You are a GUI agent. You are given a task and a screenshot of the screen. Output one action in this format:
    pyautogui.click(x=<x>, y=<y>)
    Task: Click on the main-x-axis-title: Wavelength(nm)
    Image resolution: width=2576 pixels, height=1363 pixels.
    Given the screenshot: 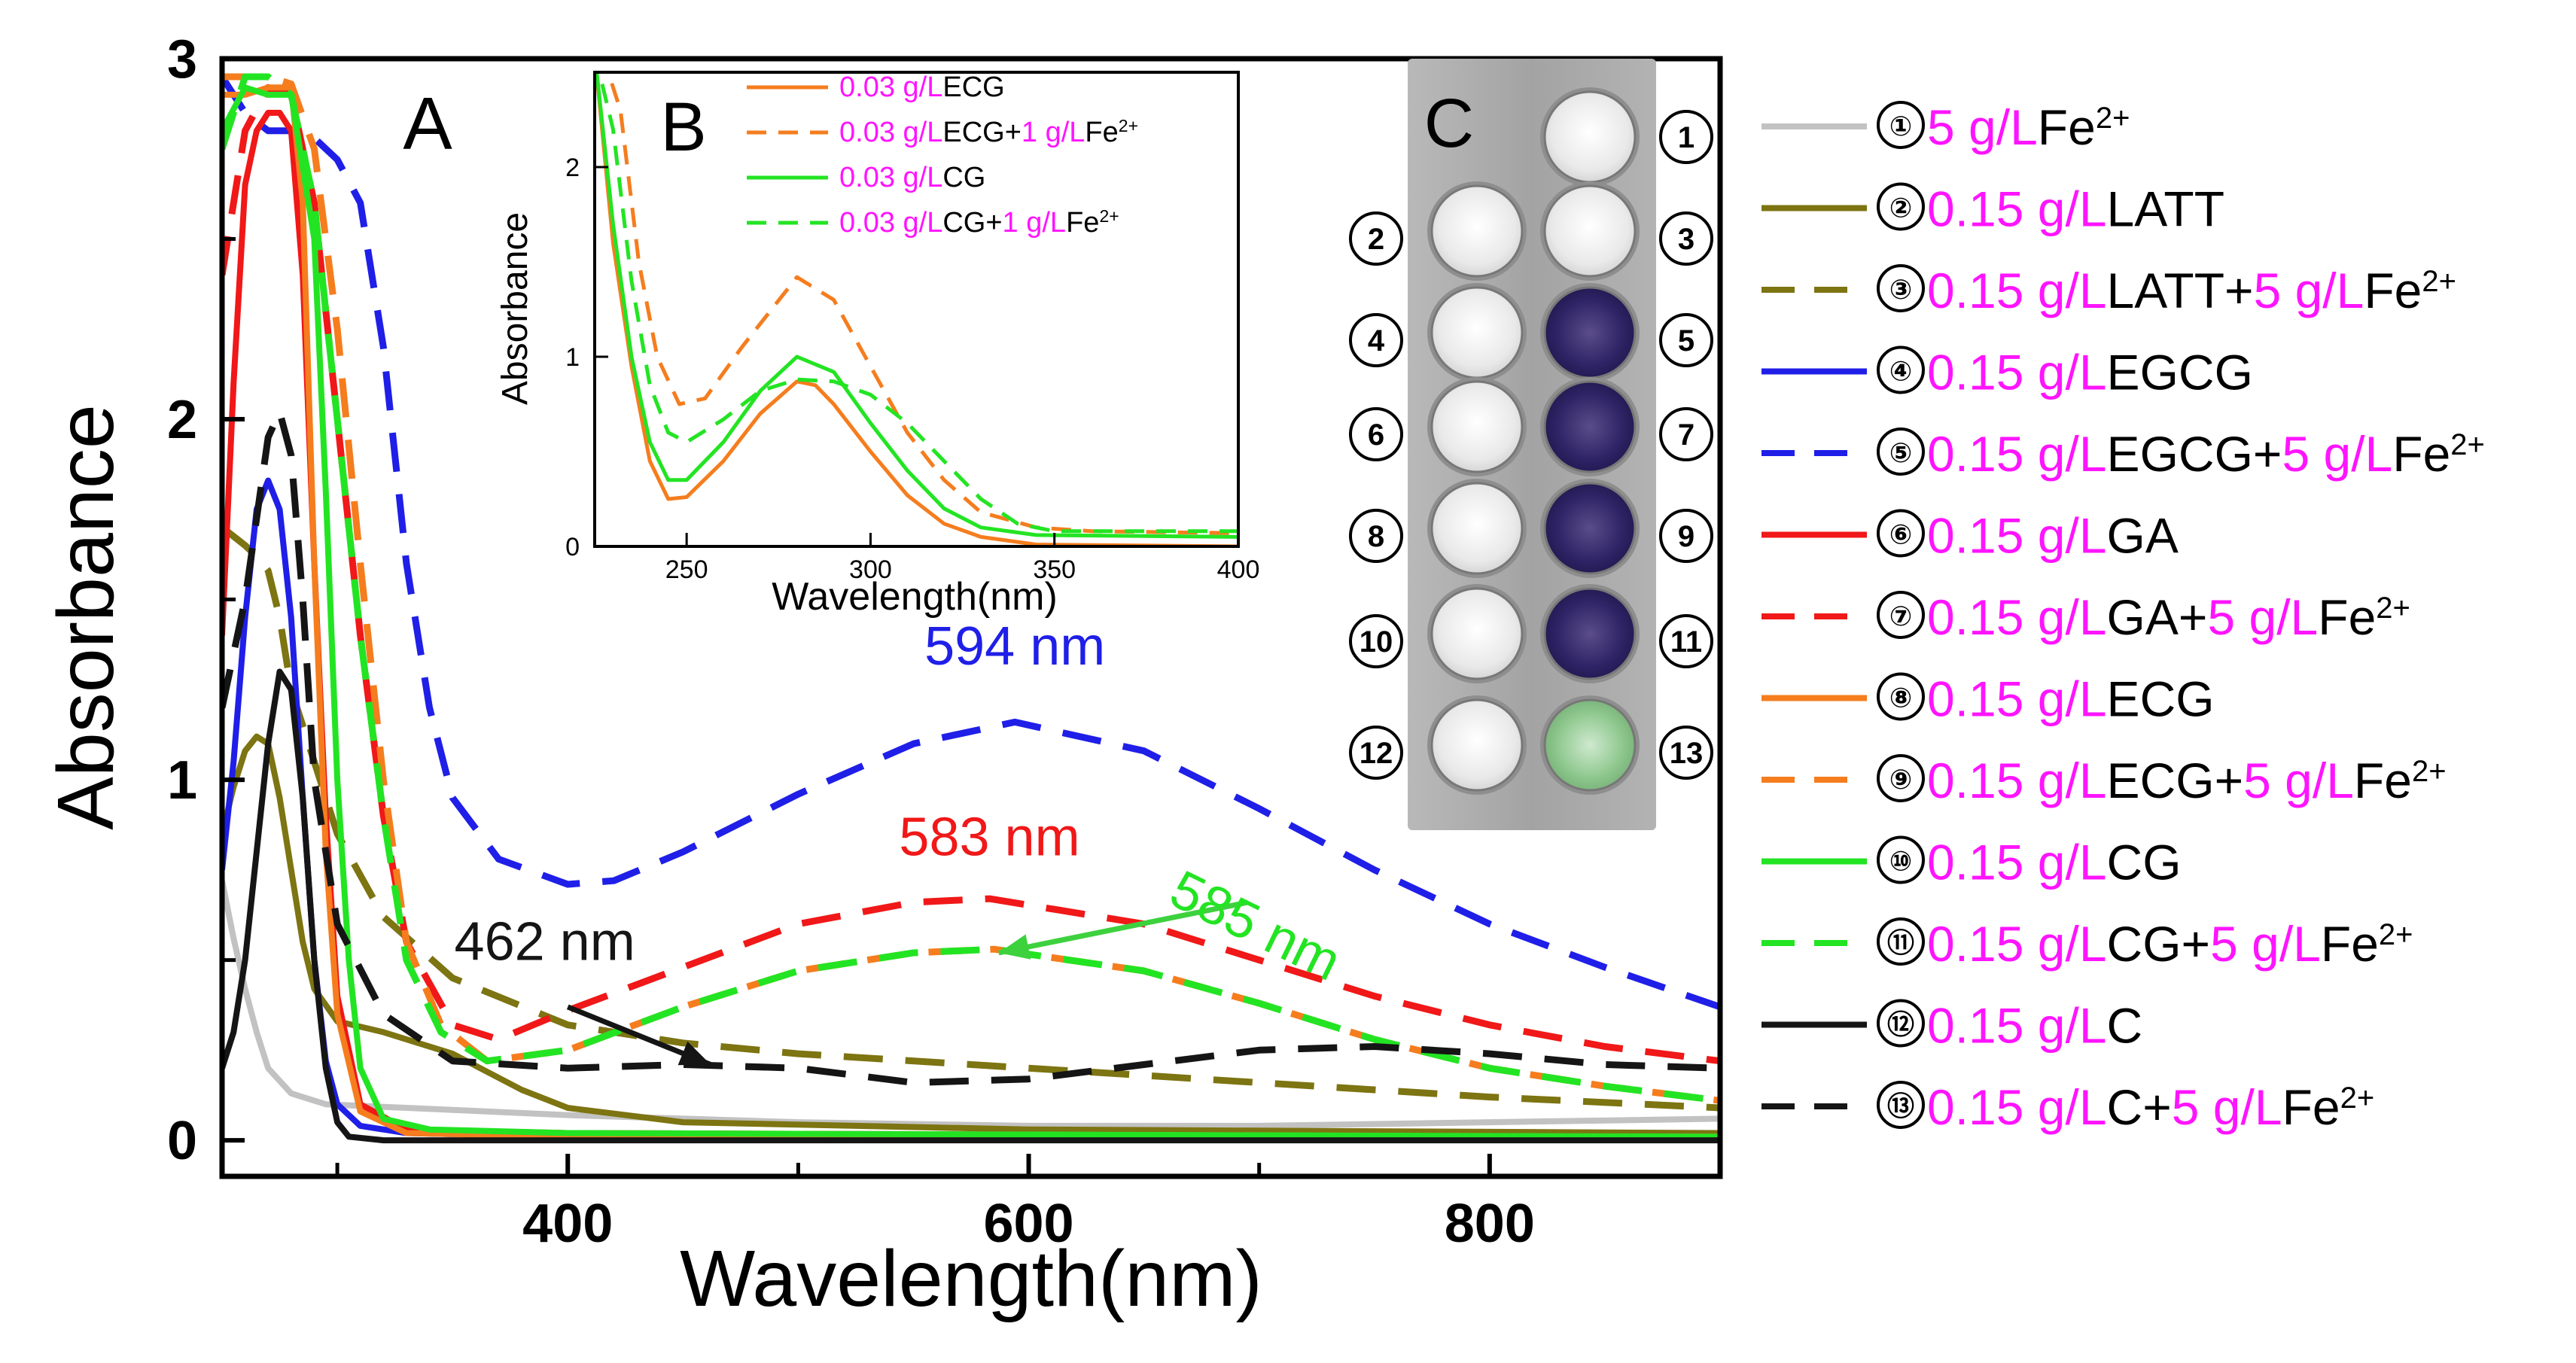 What is the action you would take?
    pyautogui.click(x=971, y=1278)
    